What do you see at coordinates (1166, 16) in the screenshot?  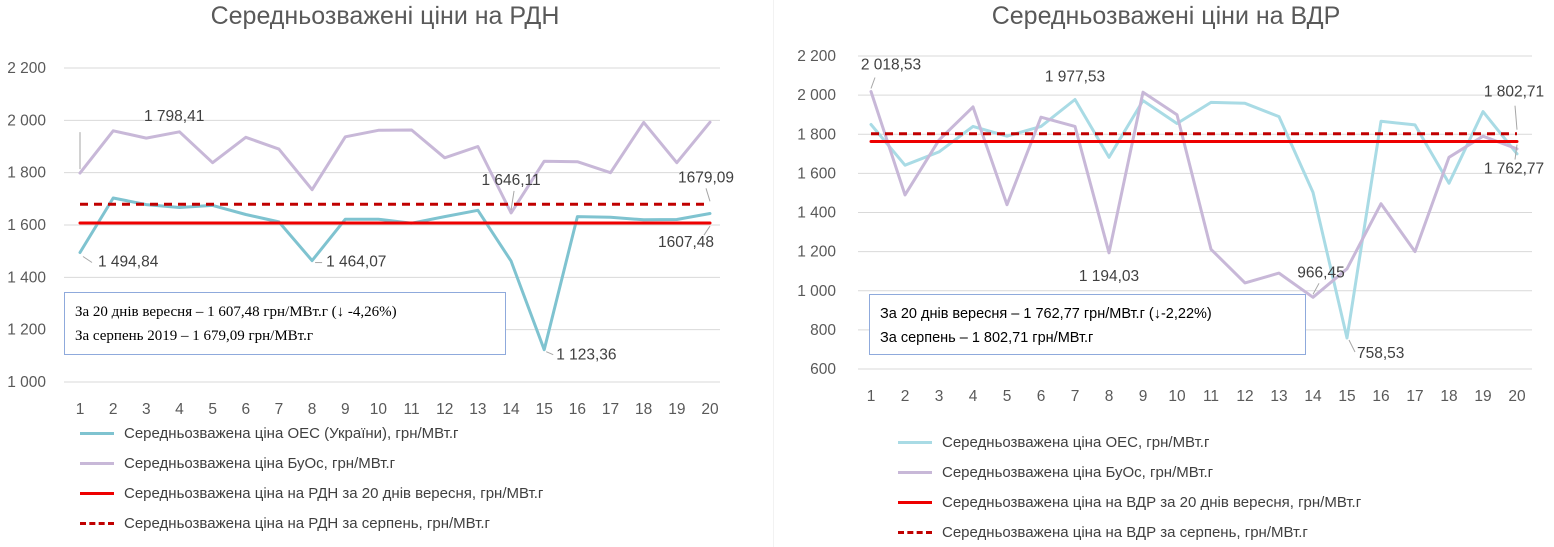 I see `chart-title: Середньозважені ціни на ВДР` at bounding box center [1166, 16].